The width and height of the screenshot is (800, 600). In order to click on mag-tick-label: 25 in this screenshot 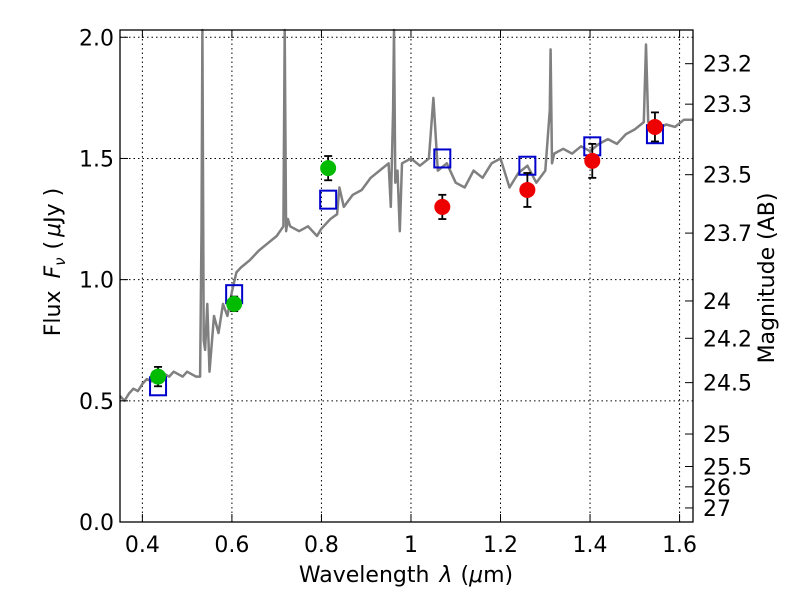, I will do `click(717, 435)`.